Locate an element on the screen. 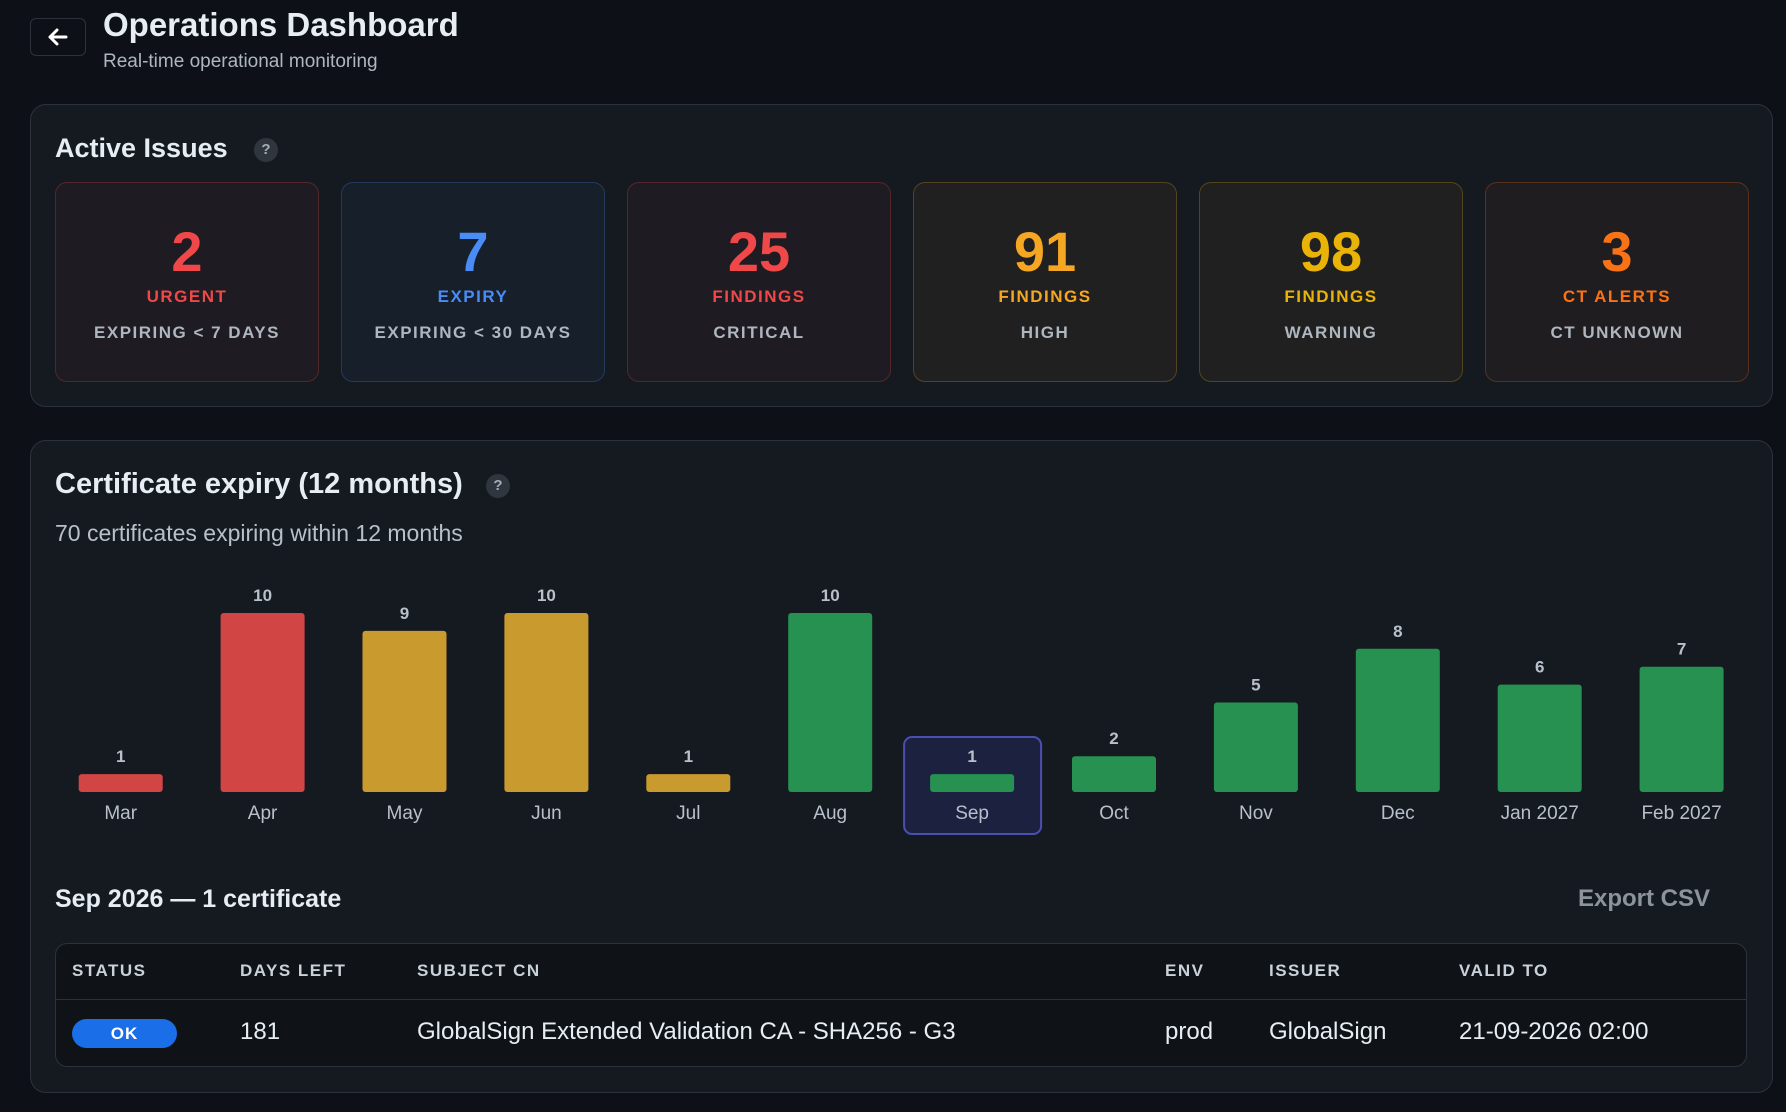  tile-sublabel: HIGH is located at coordinates (1045, 332).